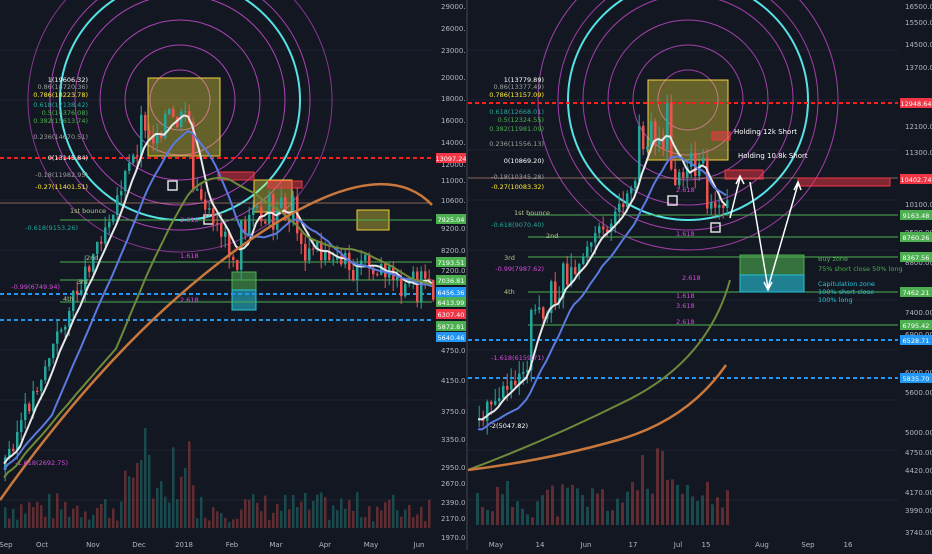  What do you see at coordinates (768, 233) in the screenshot?
I see `arrow-heads` at bounding box center [768, 233].